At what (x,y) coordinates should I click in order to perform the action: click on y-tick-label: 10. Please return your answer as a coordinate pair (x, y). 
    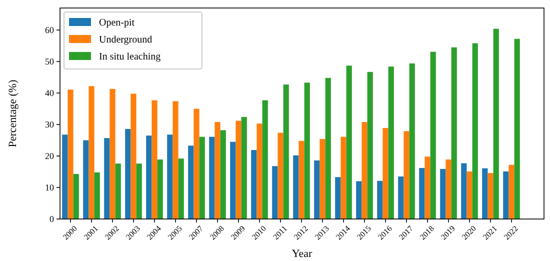
    Looking at the image, I should click on (49, 187).